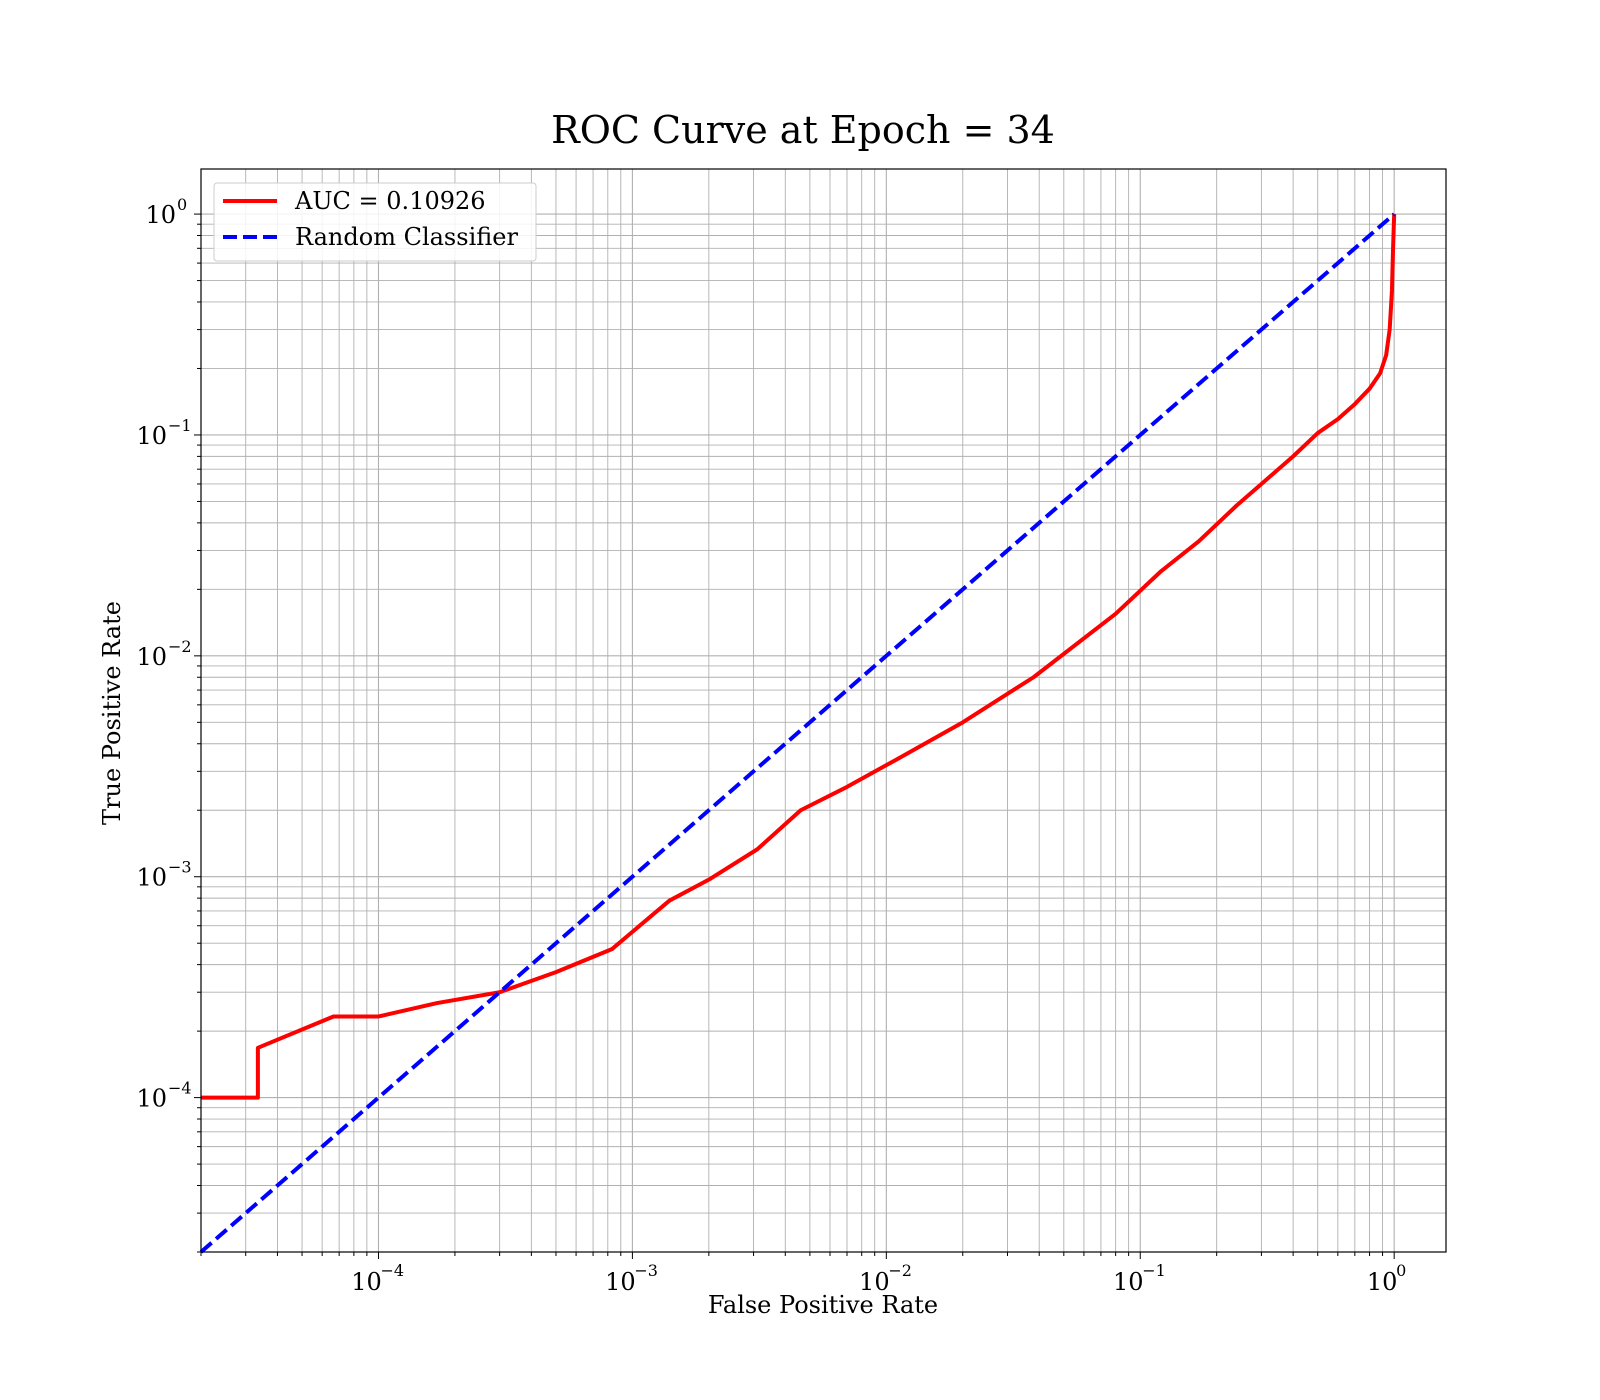 The image size is (1600, 1400). What do you see at coordinates (823, 1305) in the screenshot?
I see `x-axis-label: False Positive Rate` at bounding box center [823, 1305].